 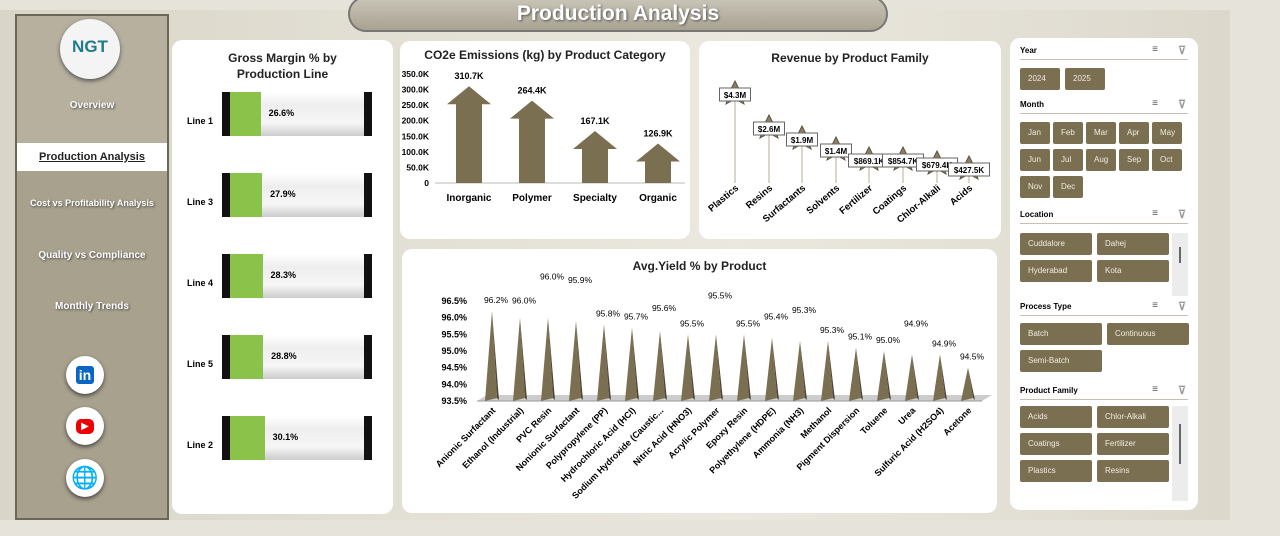 I want to click on gross-margin-line-label: Line 1, so click(x=200, y=121).